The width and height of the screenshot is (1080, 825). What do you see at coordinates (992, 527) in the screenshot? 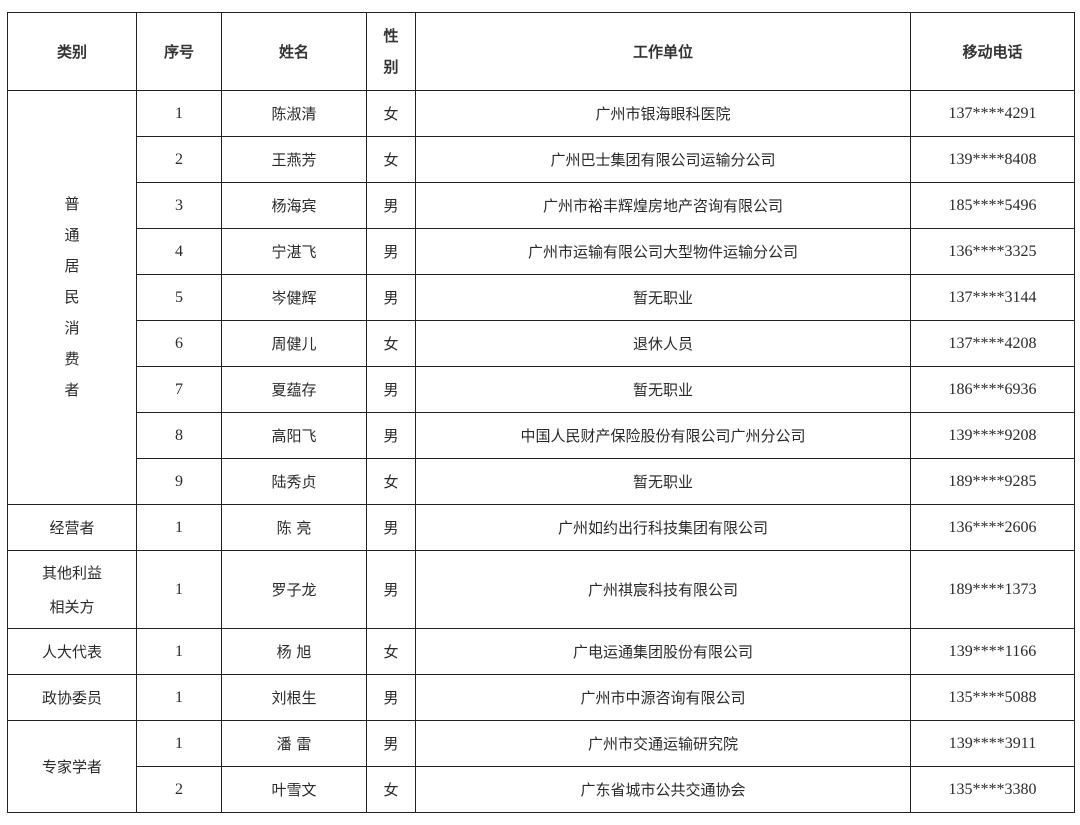
I see `phone-cell: 136****2606` at bounding box center [992, 527].